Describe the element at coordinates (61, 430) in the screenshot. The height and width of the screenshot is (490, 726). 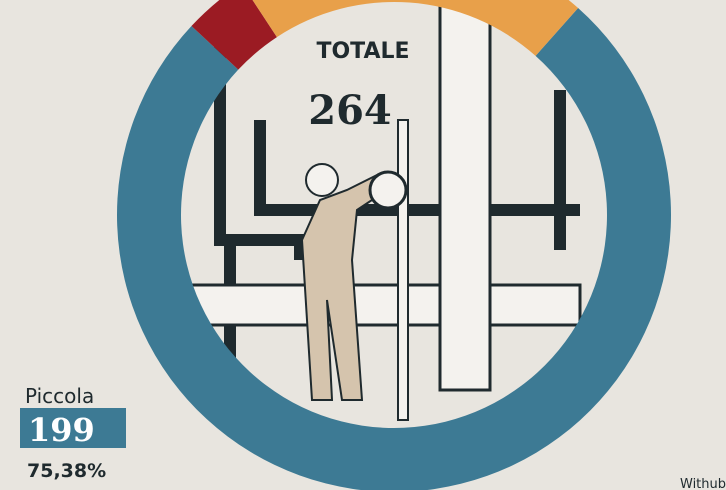
I see `value-label: 199` at that location.